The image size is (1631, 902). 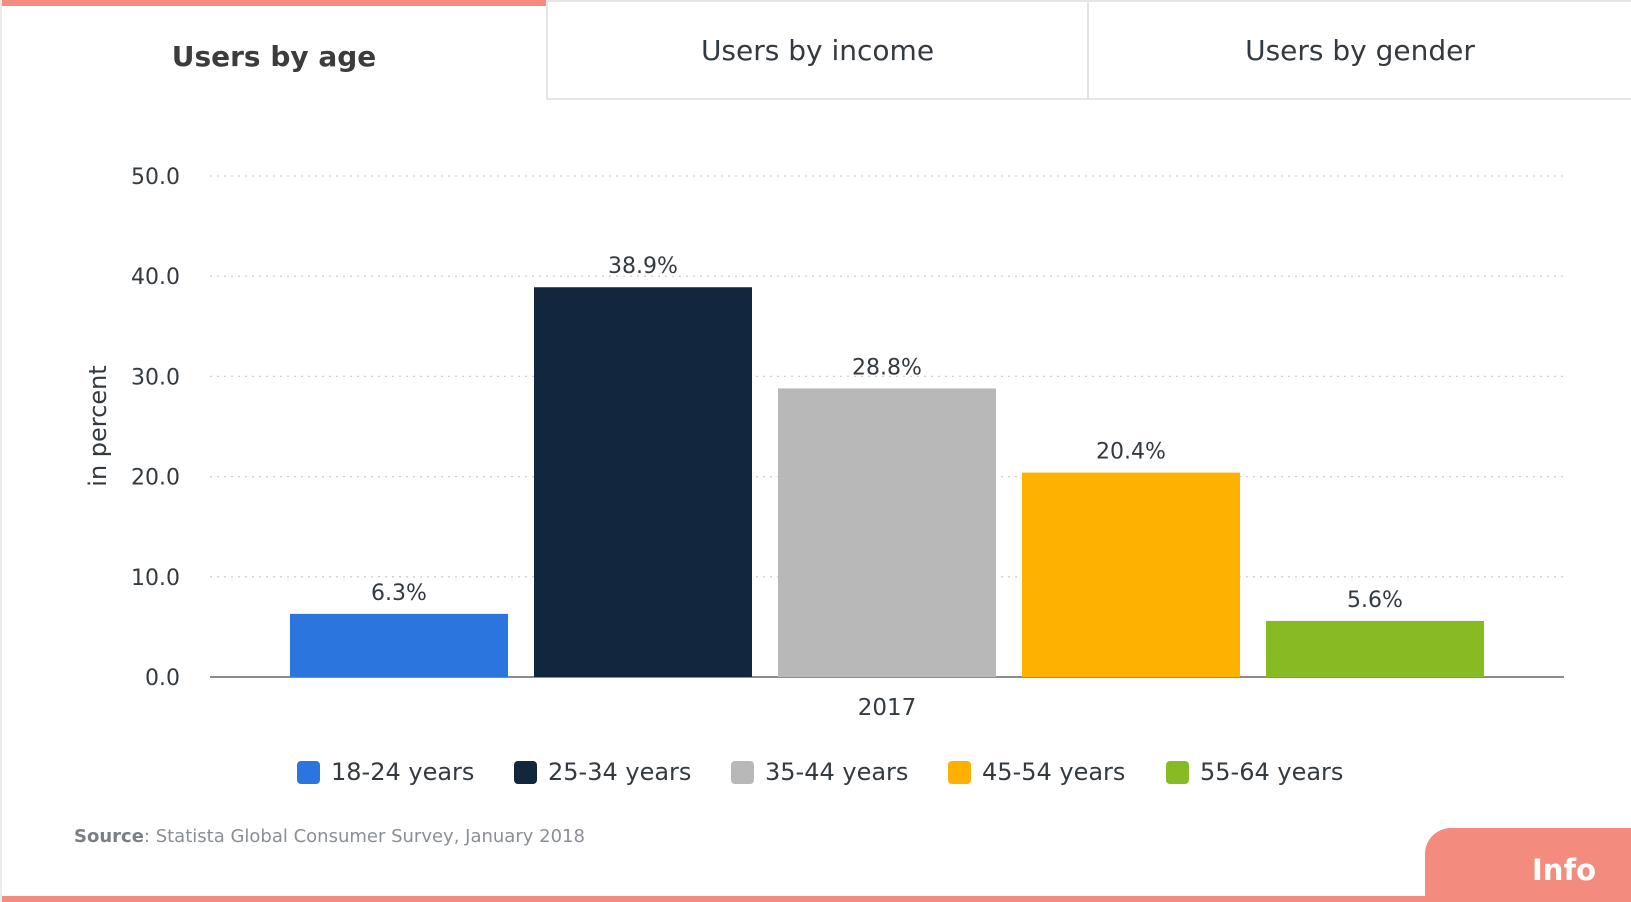 I want to click on data-label: 20.4%, so click(x=1131, y=452).